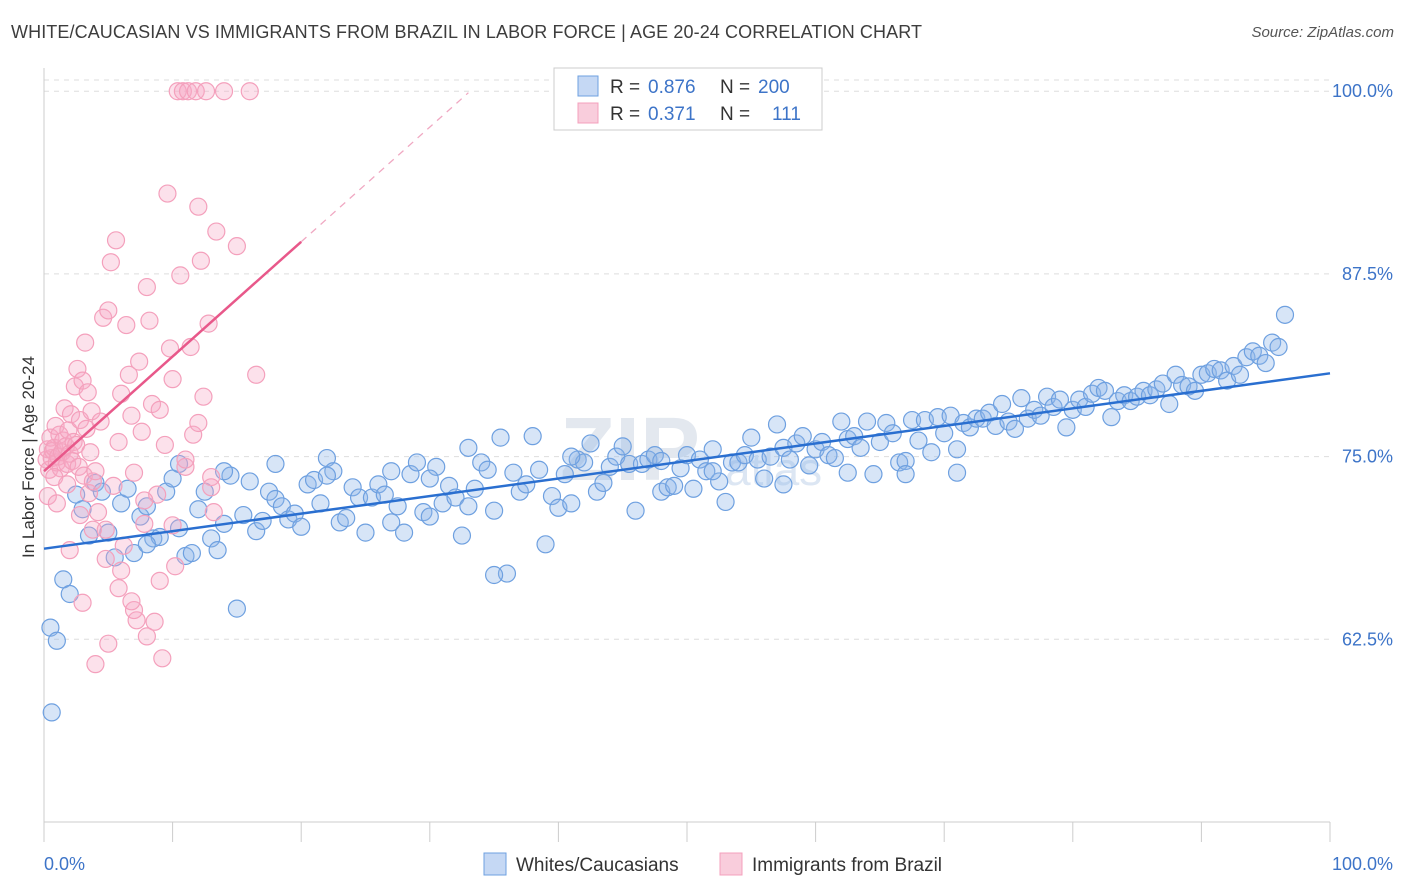 This screenshot has height=892, width=1406. I want to click on stats-r-label-2: R =, so click(625, 114).